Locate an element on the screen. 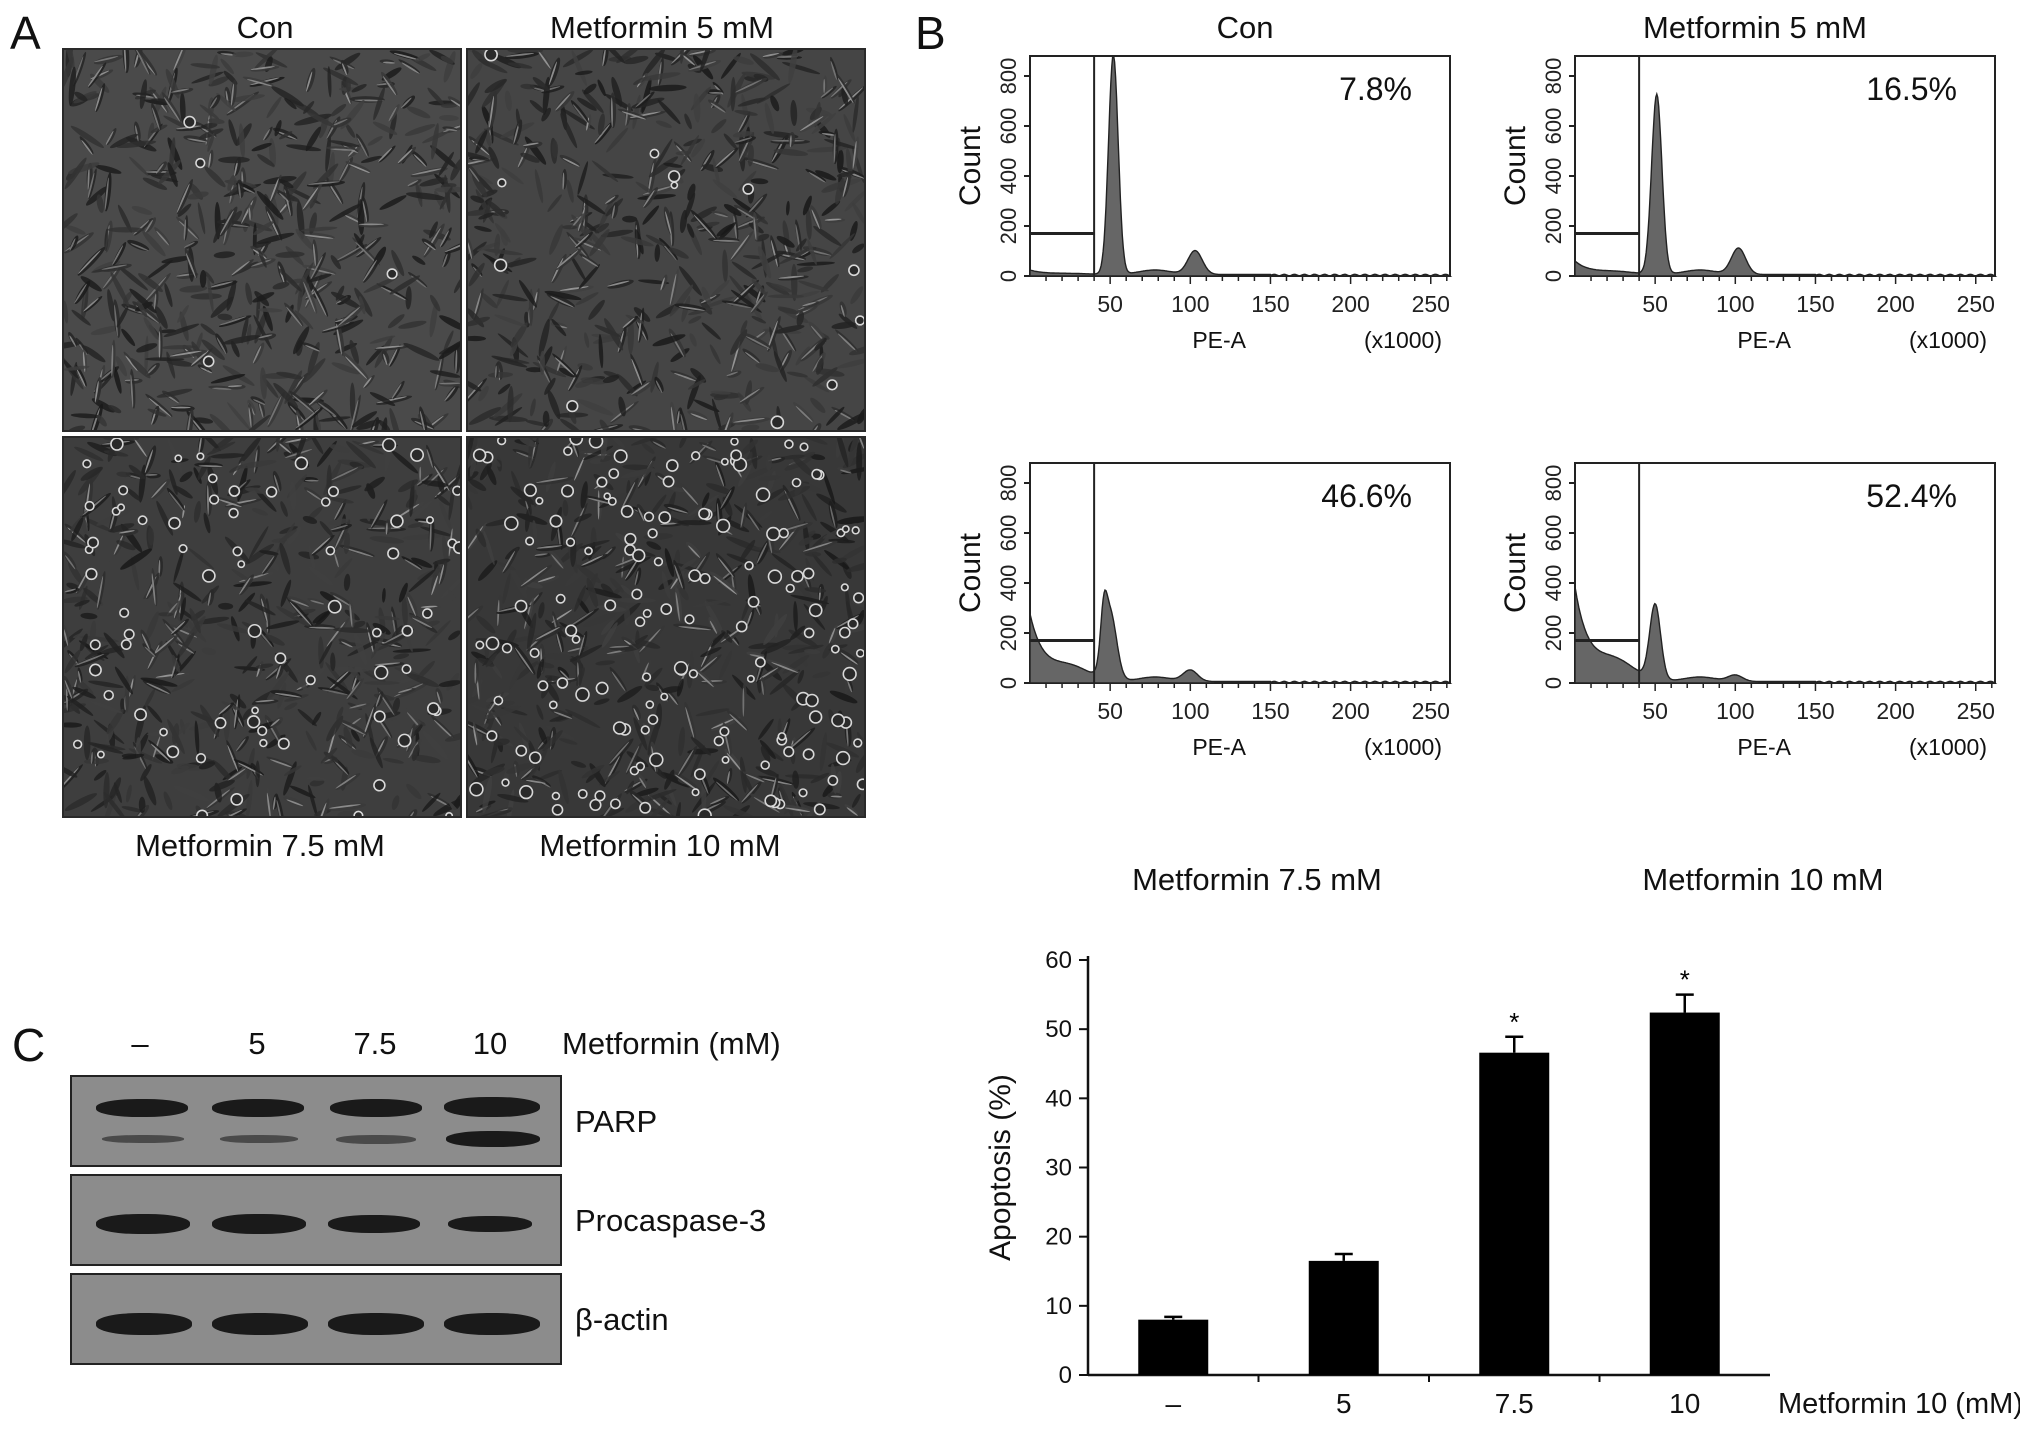 Image resolution: width=2032 pixels, height=1433 pixels. panel-a-letter: A is located at coordinates (25, 33).